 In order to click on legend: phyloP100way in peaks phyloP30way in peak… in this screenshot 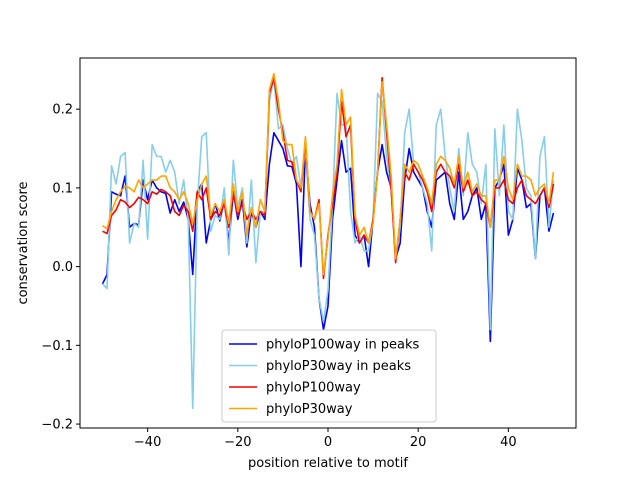, I will do `click(329, 376)`.